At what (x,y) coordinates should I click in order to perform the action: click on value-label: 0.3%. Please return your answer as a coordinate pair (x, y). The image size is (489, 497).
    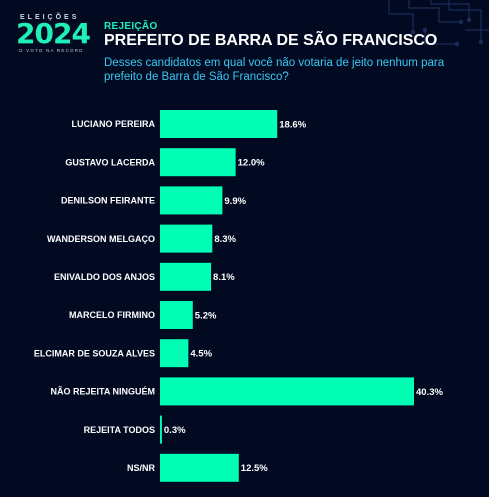
    Looking at the image, I should click on (175, 430).